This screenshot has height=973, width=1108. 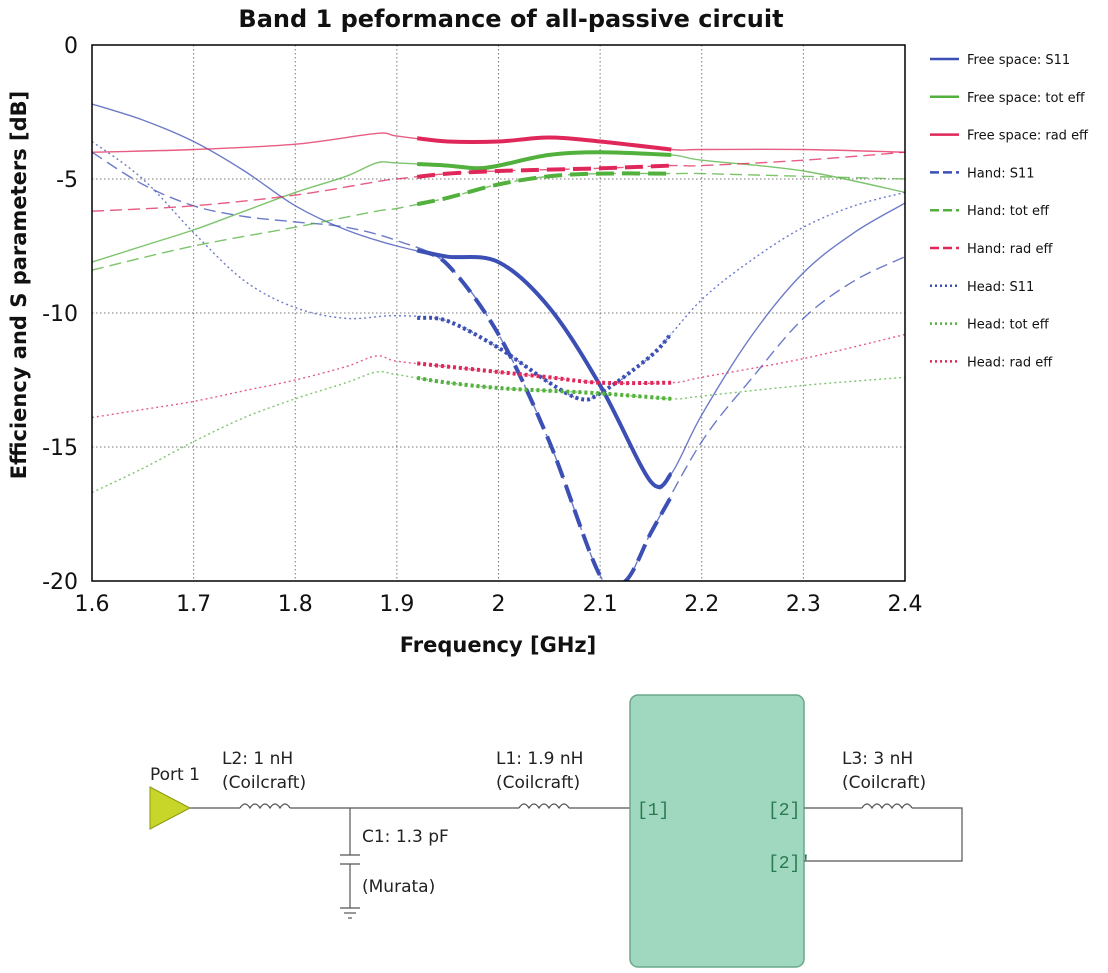 What do you see at coordinates (539, 759) in the screenshot?
I see `l1-label: L1: 1.9 nH` at bounding box center [539, 759].